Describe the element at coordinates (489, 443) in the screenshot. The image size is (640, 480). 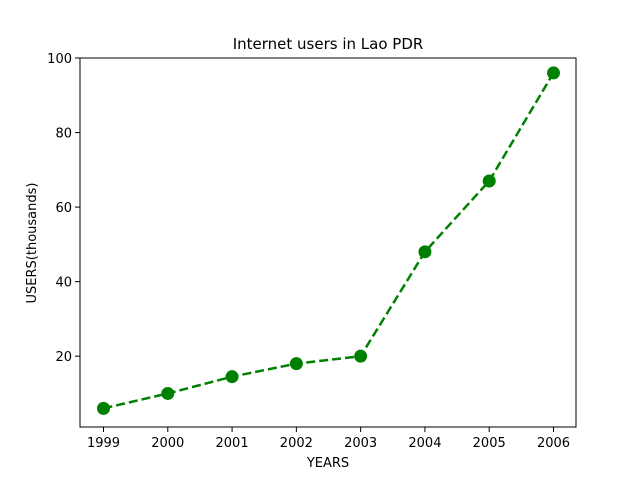
I see `x-tick-label: 2005` at that location.